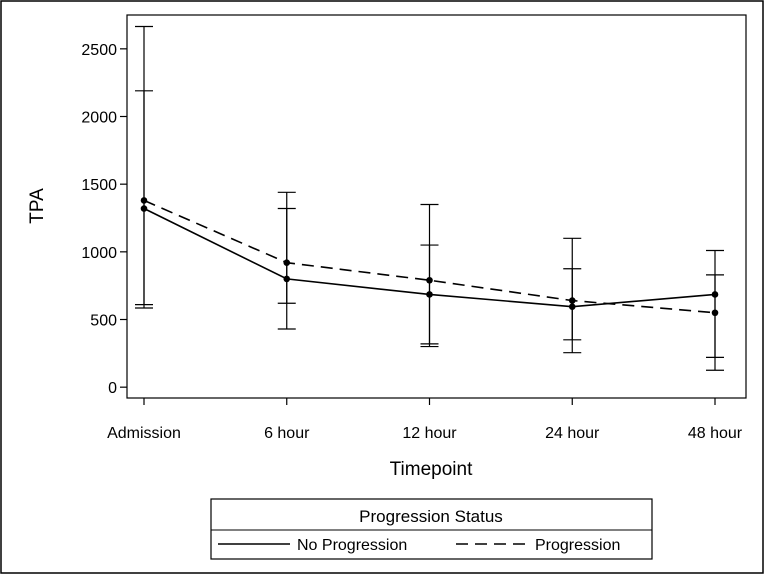 This screenshot has height=580, width=765. What do you see at coordinates (99, 185) in the screenshot?
I see `y-tick-label: 1500` at bounding box center [99, 185].